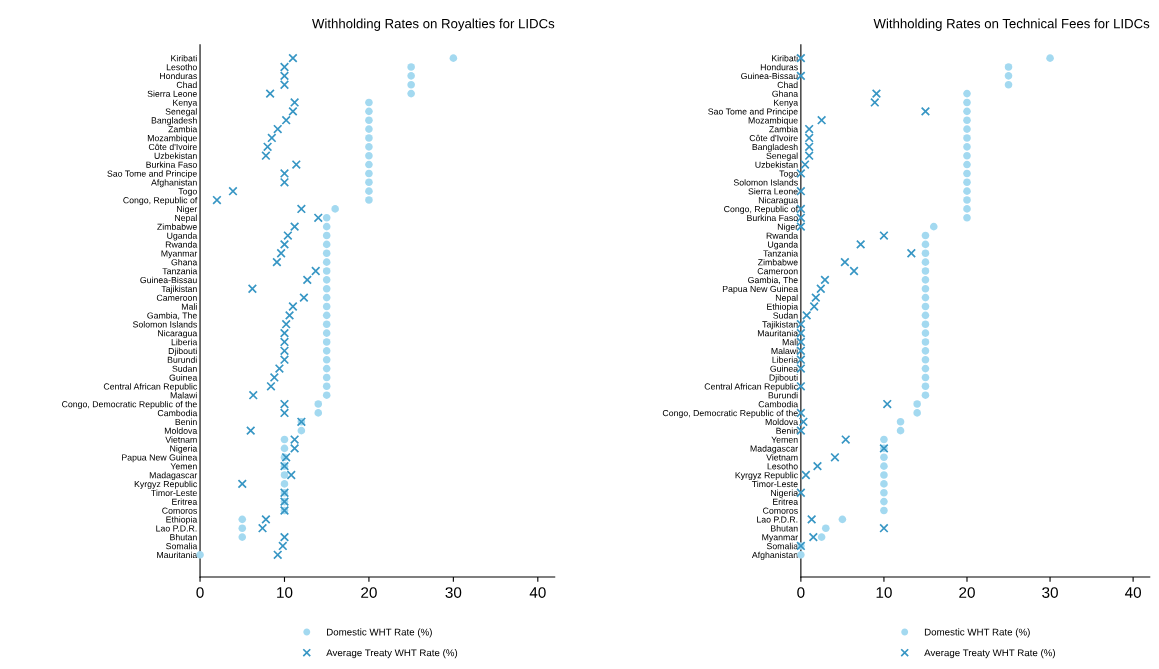 Image resolution: width=1159 pixels, height=669 pixels. Describe the element at coordinates (990, 654) in the screenshot. I see `legend-label: Average Treaty WHT Rate (%)` at that location.